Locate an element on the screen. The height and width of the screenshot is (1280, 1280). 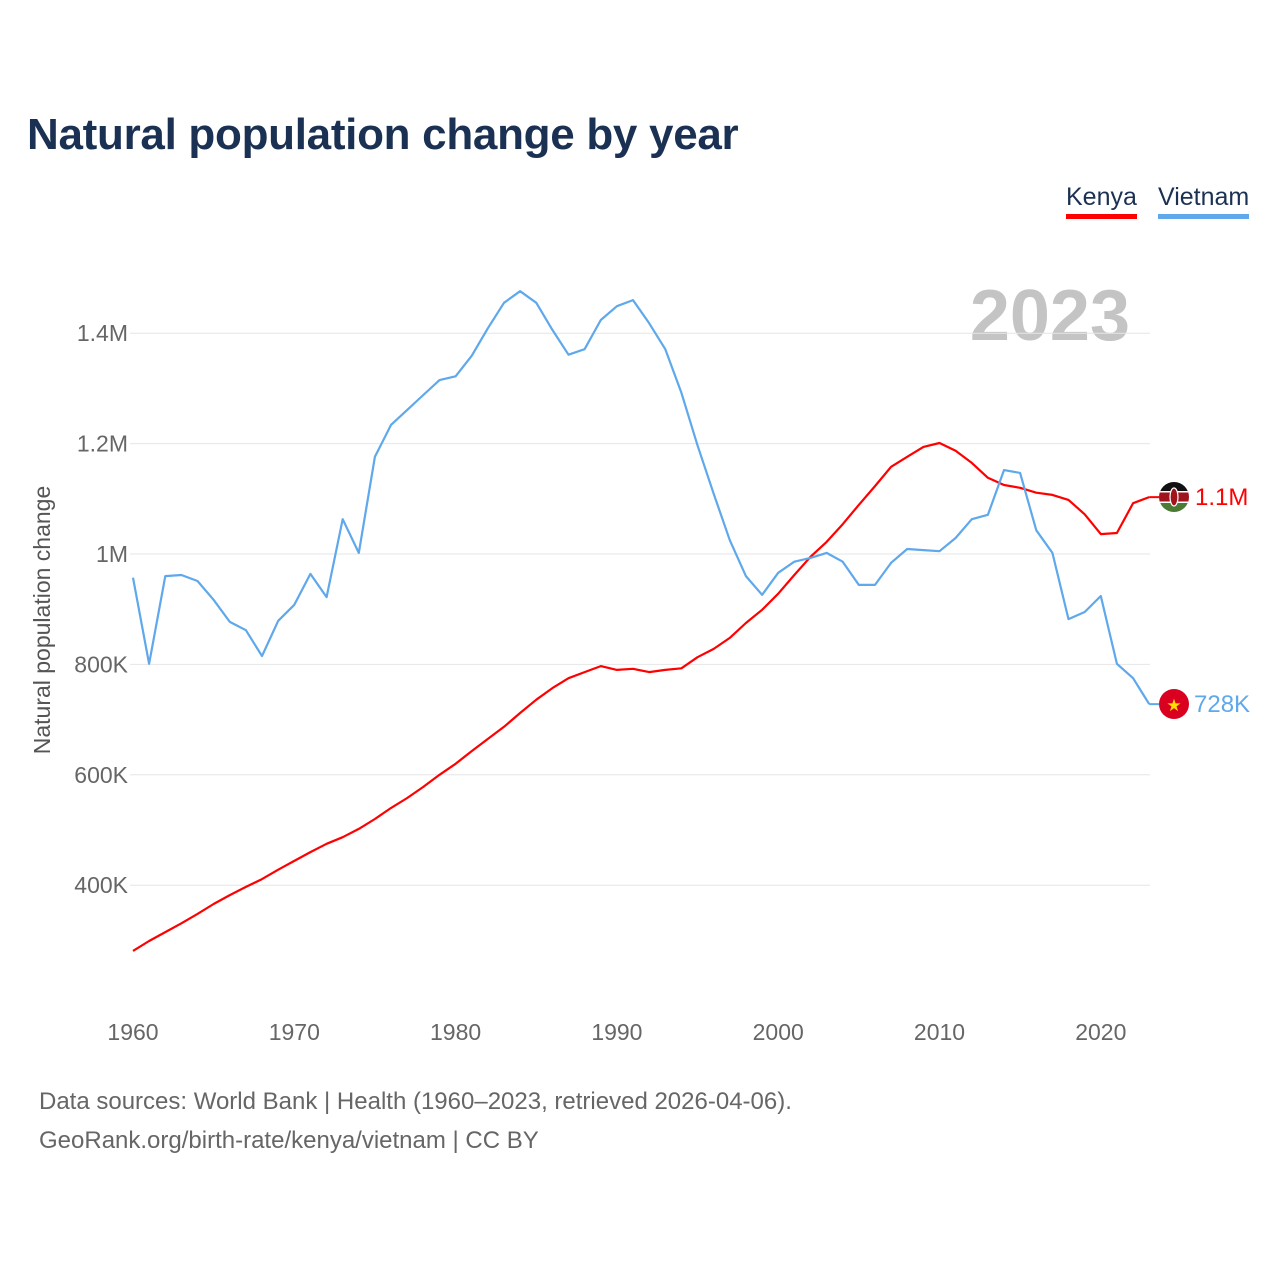
legend-item-kenya: Kenya is located at coordinates (1101, 201).